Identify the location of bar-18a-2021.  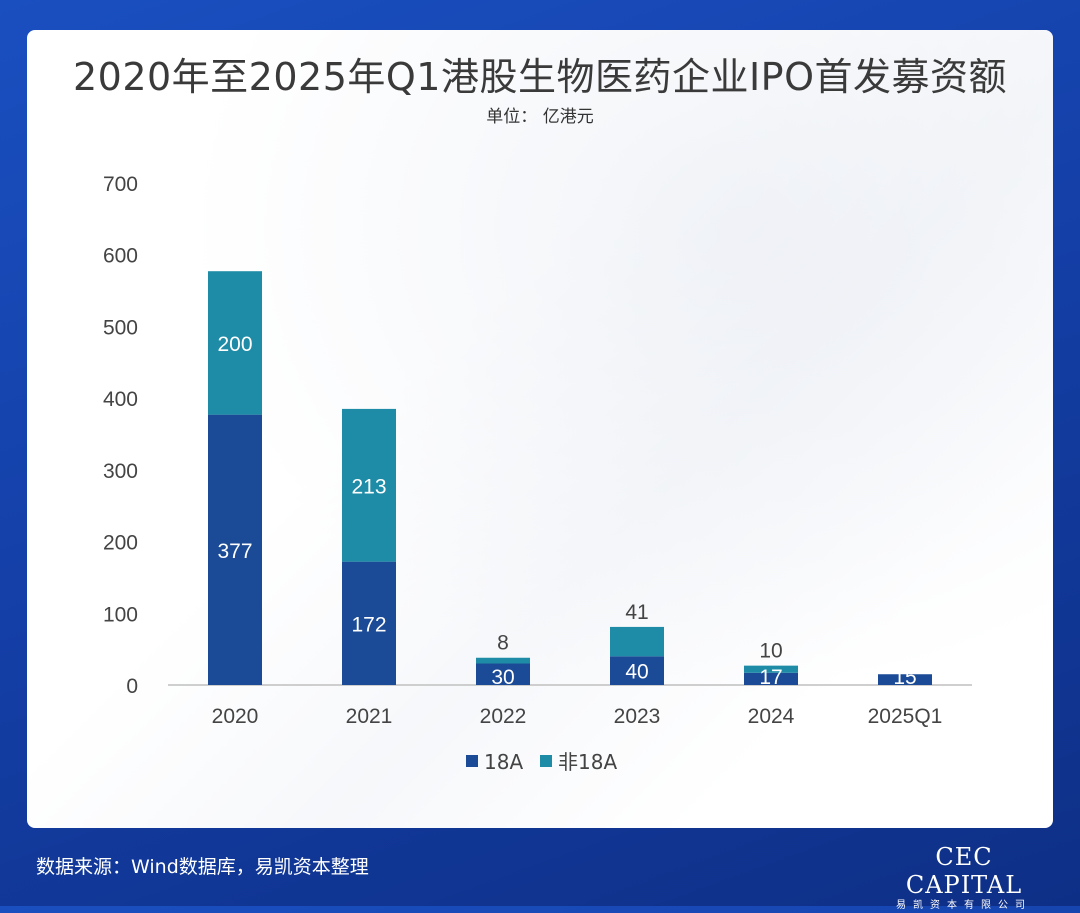
(369, 623).